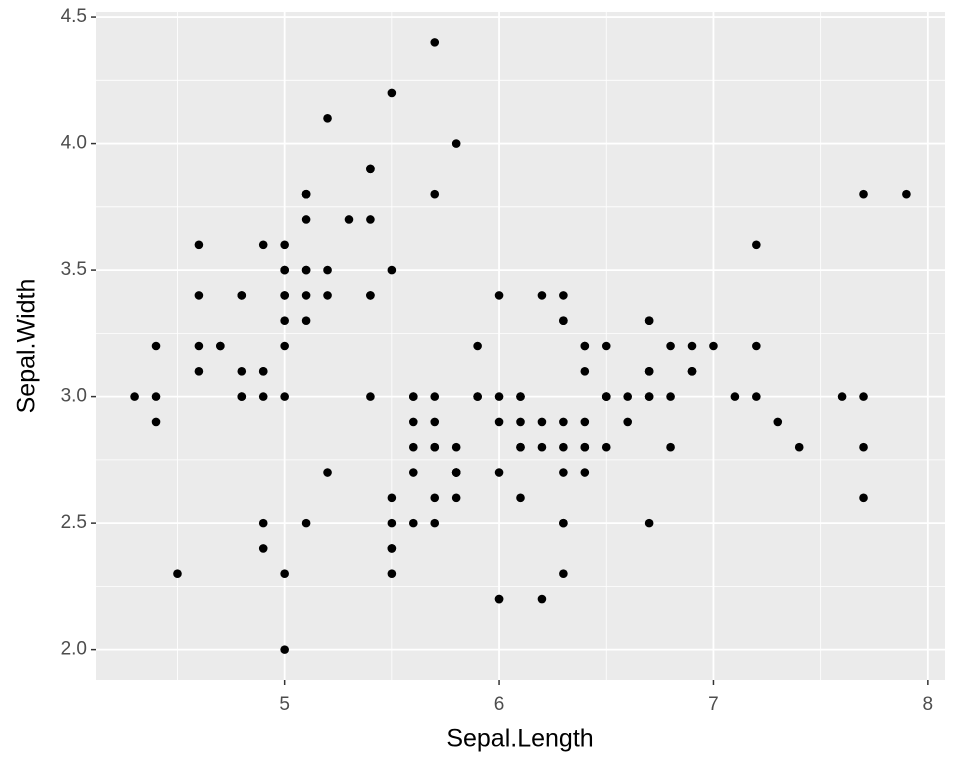 The image size is (960, 768). I want to click on y-tick-label: 3.5, so click(74, 269).